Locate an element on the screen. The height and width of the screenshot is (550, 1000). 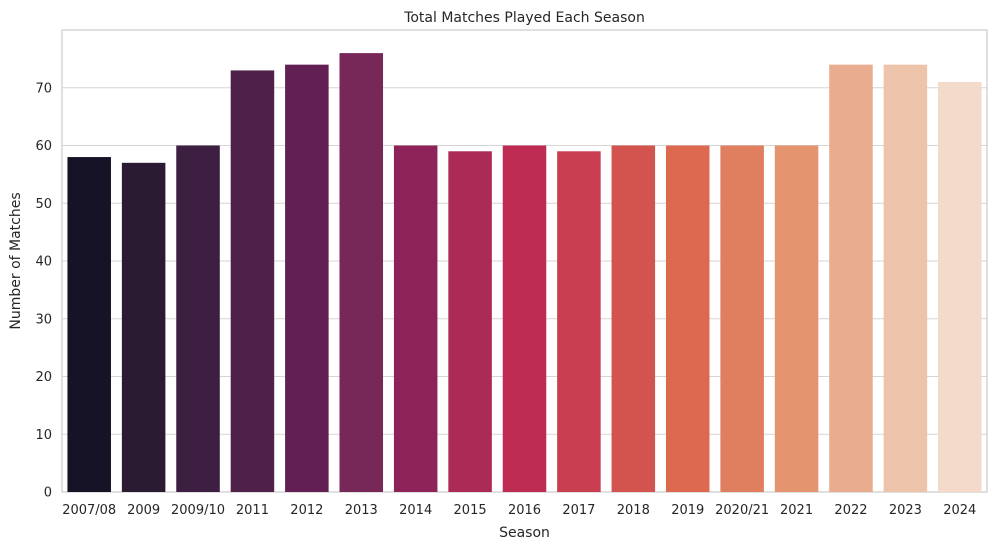
bar-2013 is located at coordinates (361, 272).